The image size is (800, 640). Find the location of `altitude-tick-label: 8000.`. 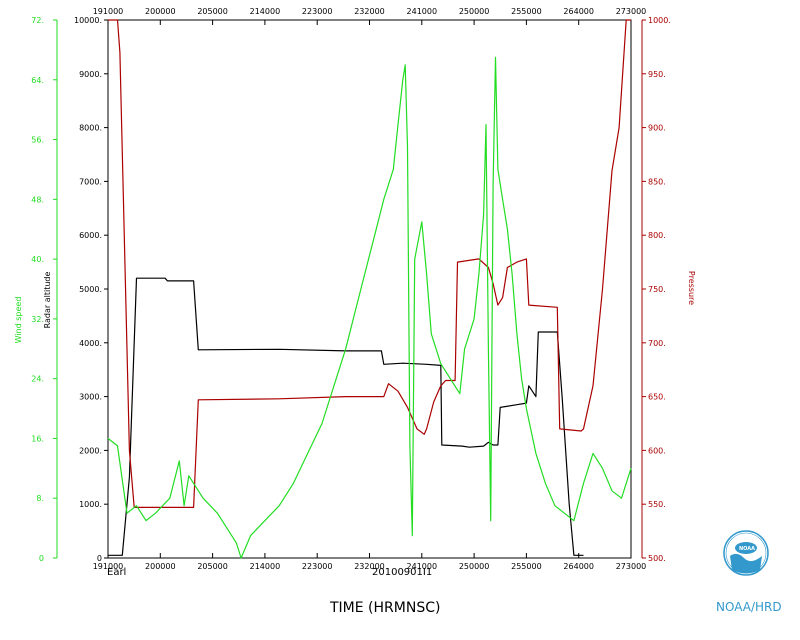

altitude-tick-label: 8000. is located at coordinates (90, 128).